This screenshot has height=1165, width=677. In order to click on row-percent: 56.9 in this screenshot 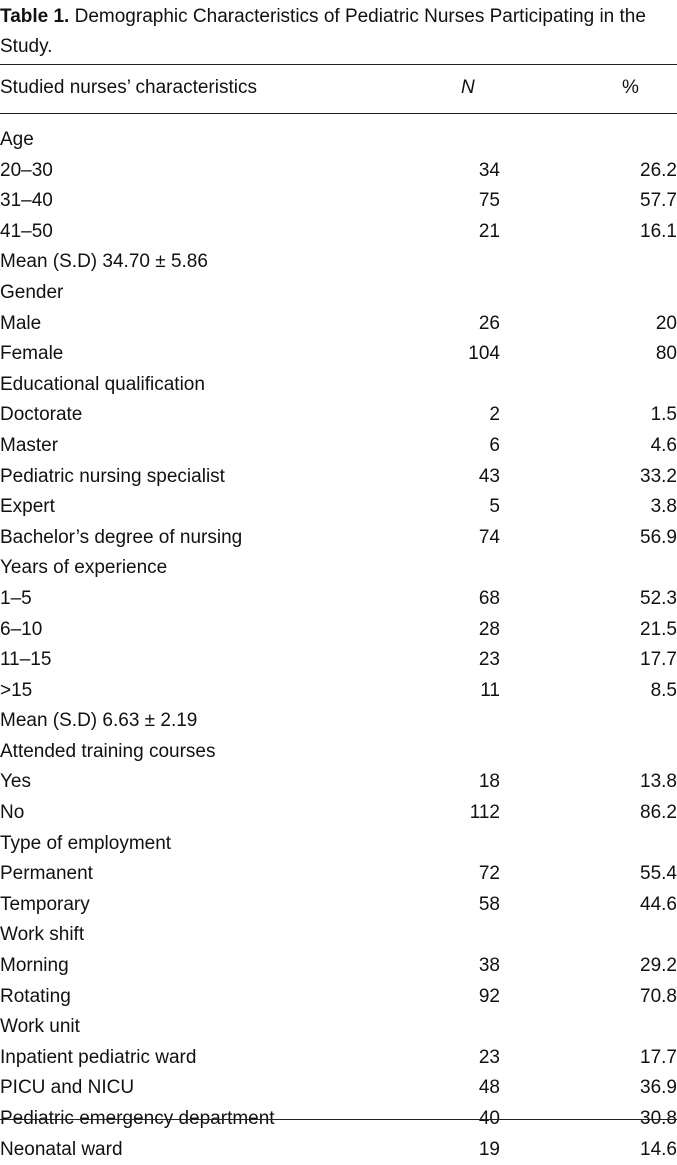, I will do `click(658, 537)`.